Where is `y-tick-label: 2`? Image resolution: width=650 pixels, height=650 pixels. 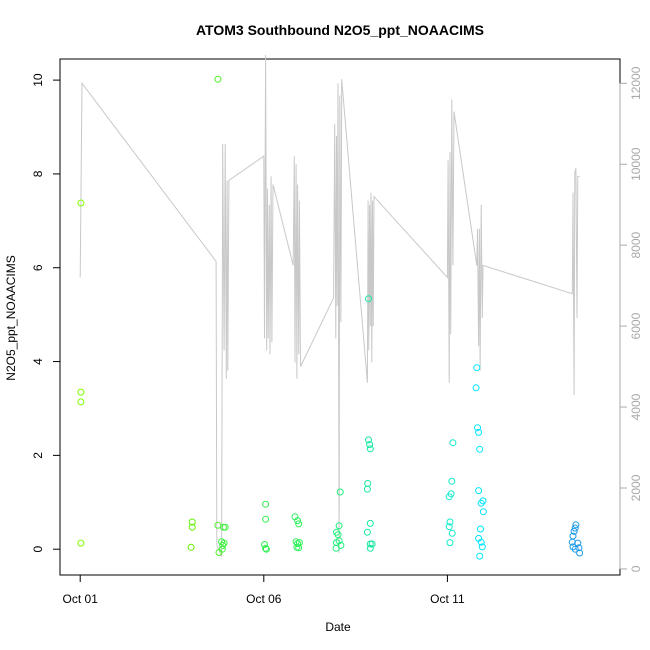
y-tick-label: 2 is located at coordinates (38, 455).